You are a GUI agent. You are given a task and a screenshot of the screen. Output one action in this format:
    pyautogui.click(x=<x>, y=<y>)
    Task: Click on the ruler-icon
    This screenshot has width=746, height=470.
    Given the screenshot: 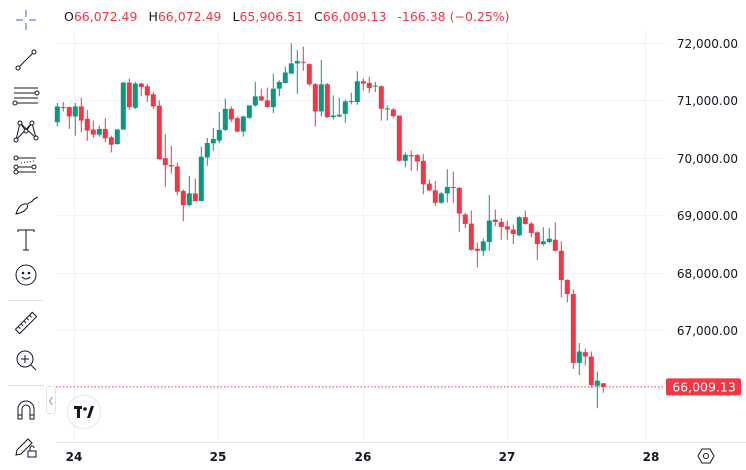 What is the action you would take?
    pyautogui.click(x=26, y=323)
    